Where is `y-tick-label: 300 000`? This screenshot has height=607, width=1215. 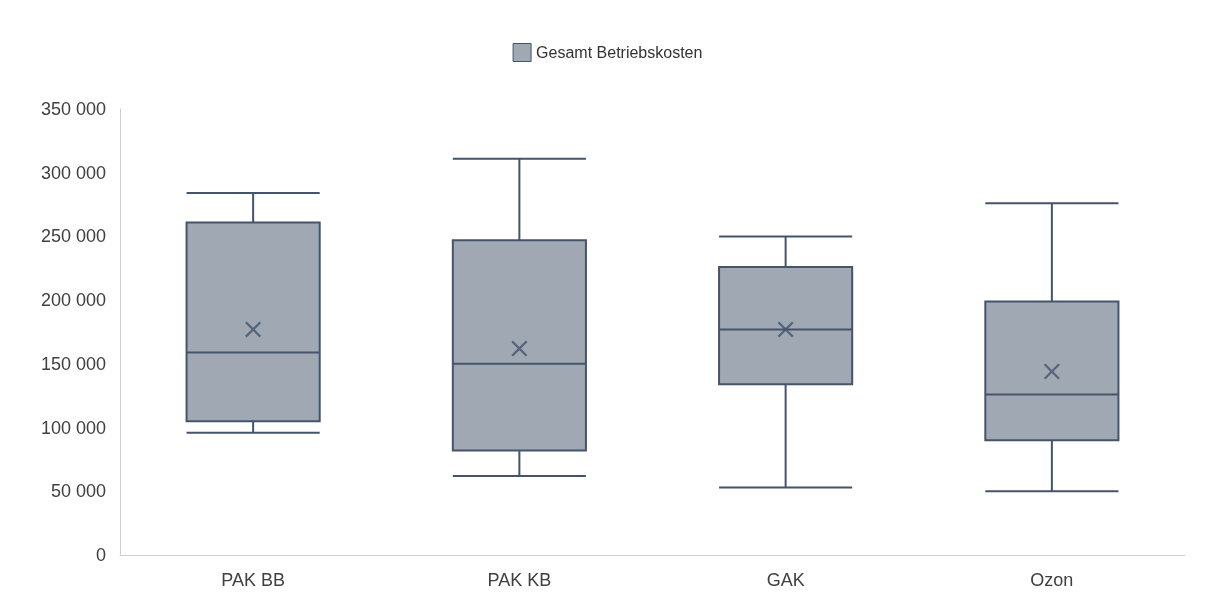 y-tick-label: 300 000 is located at coordinates (73, 172).